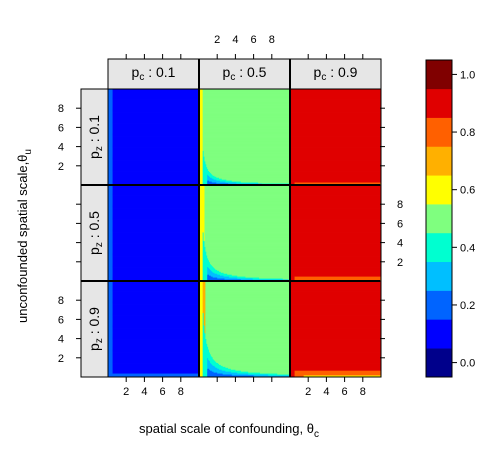 The width and height of the screenshot is (487, 460). What do you see at coordinates (94, 233) in the screenshot?
I see `row-strip: pz : 0.5` at bounding box center [94, 233].